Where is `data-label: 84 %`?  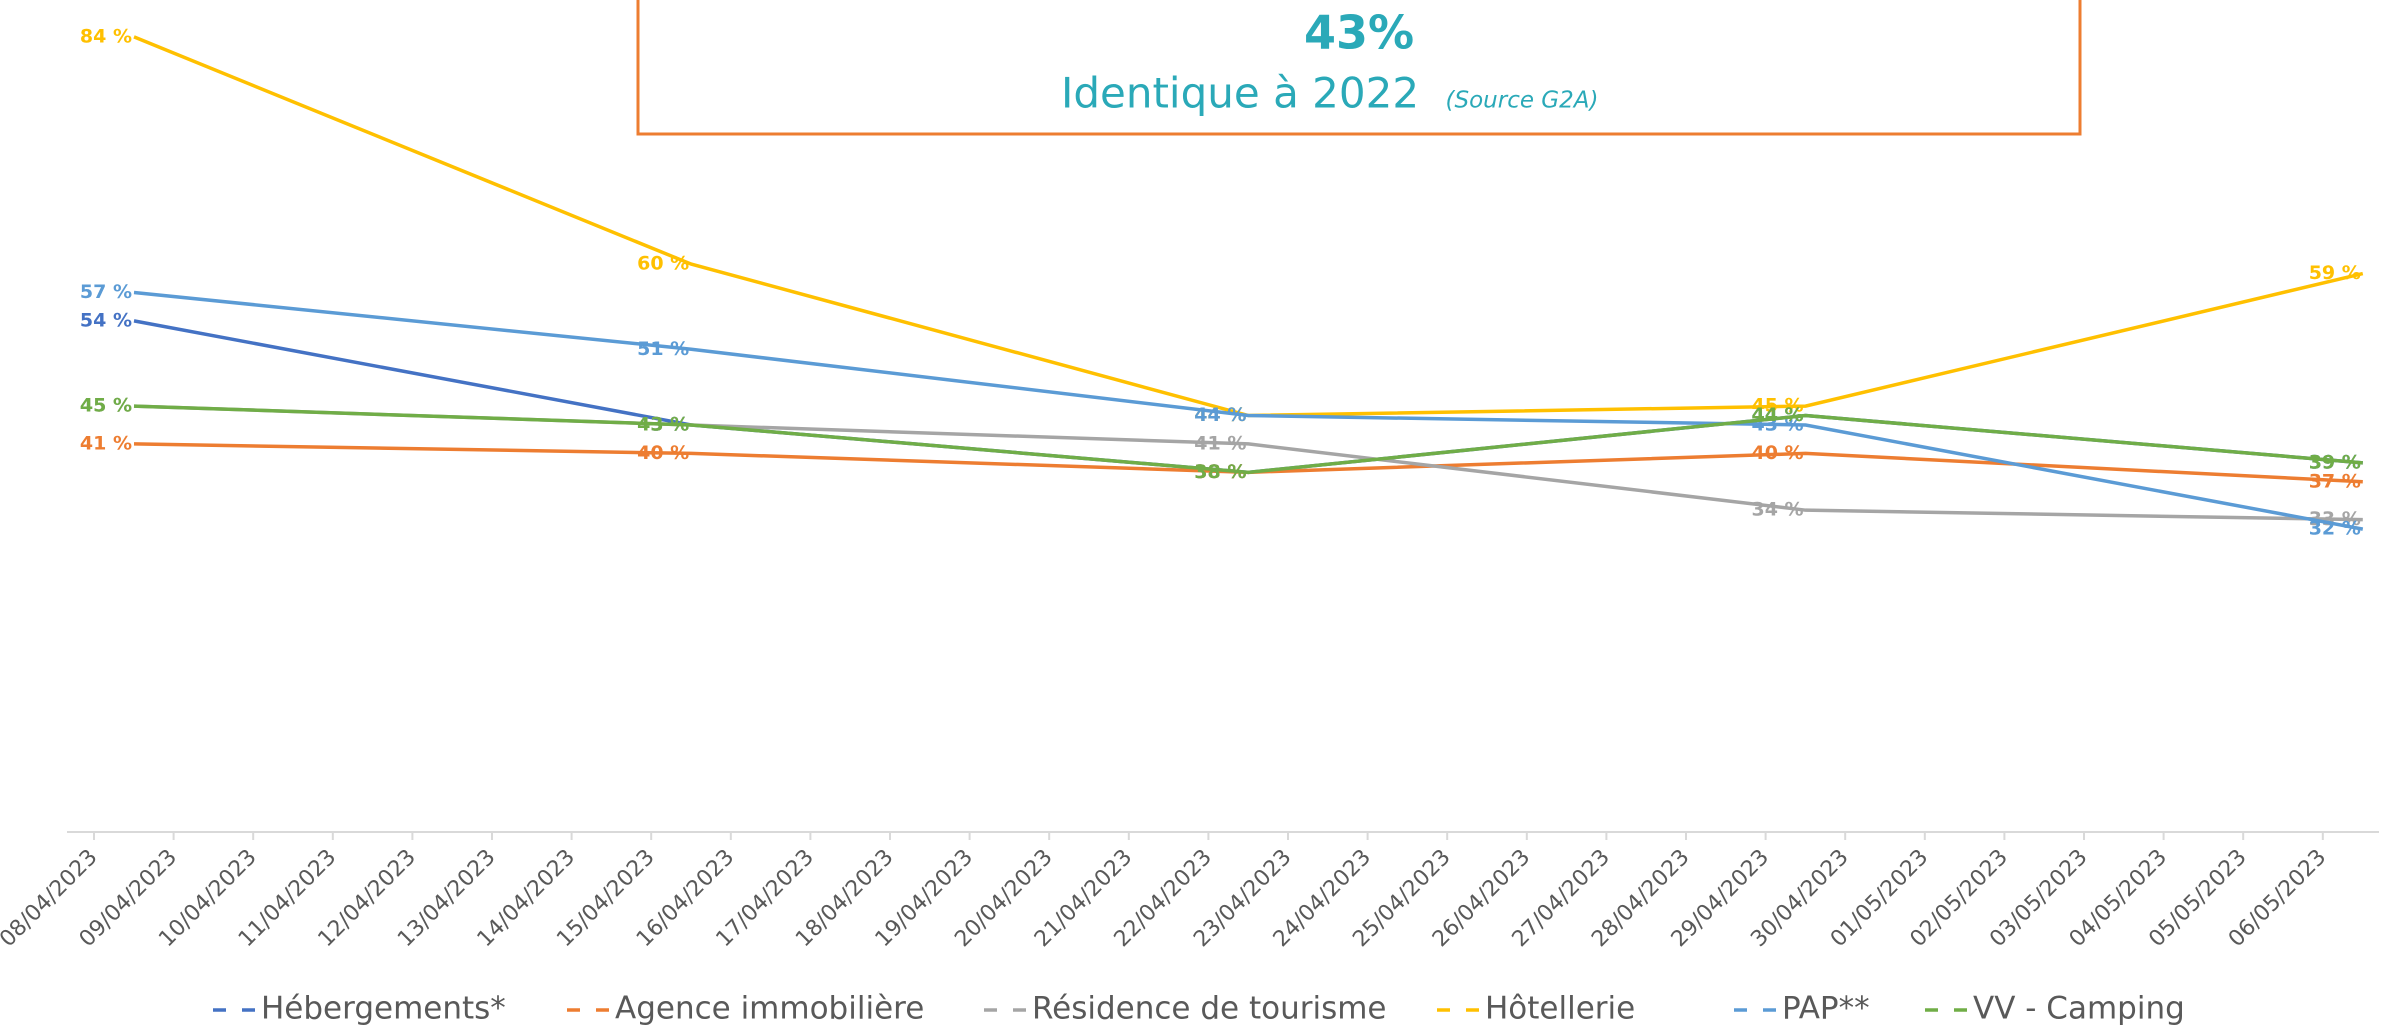
data-label: 84 % is located at coordinates (106, 36).